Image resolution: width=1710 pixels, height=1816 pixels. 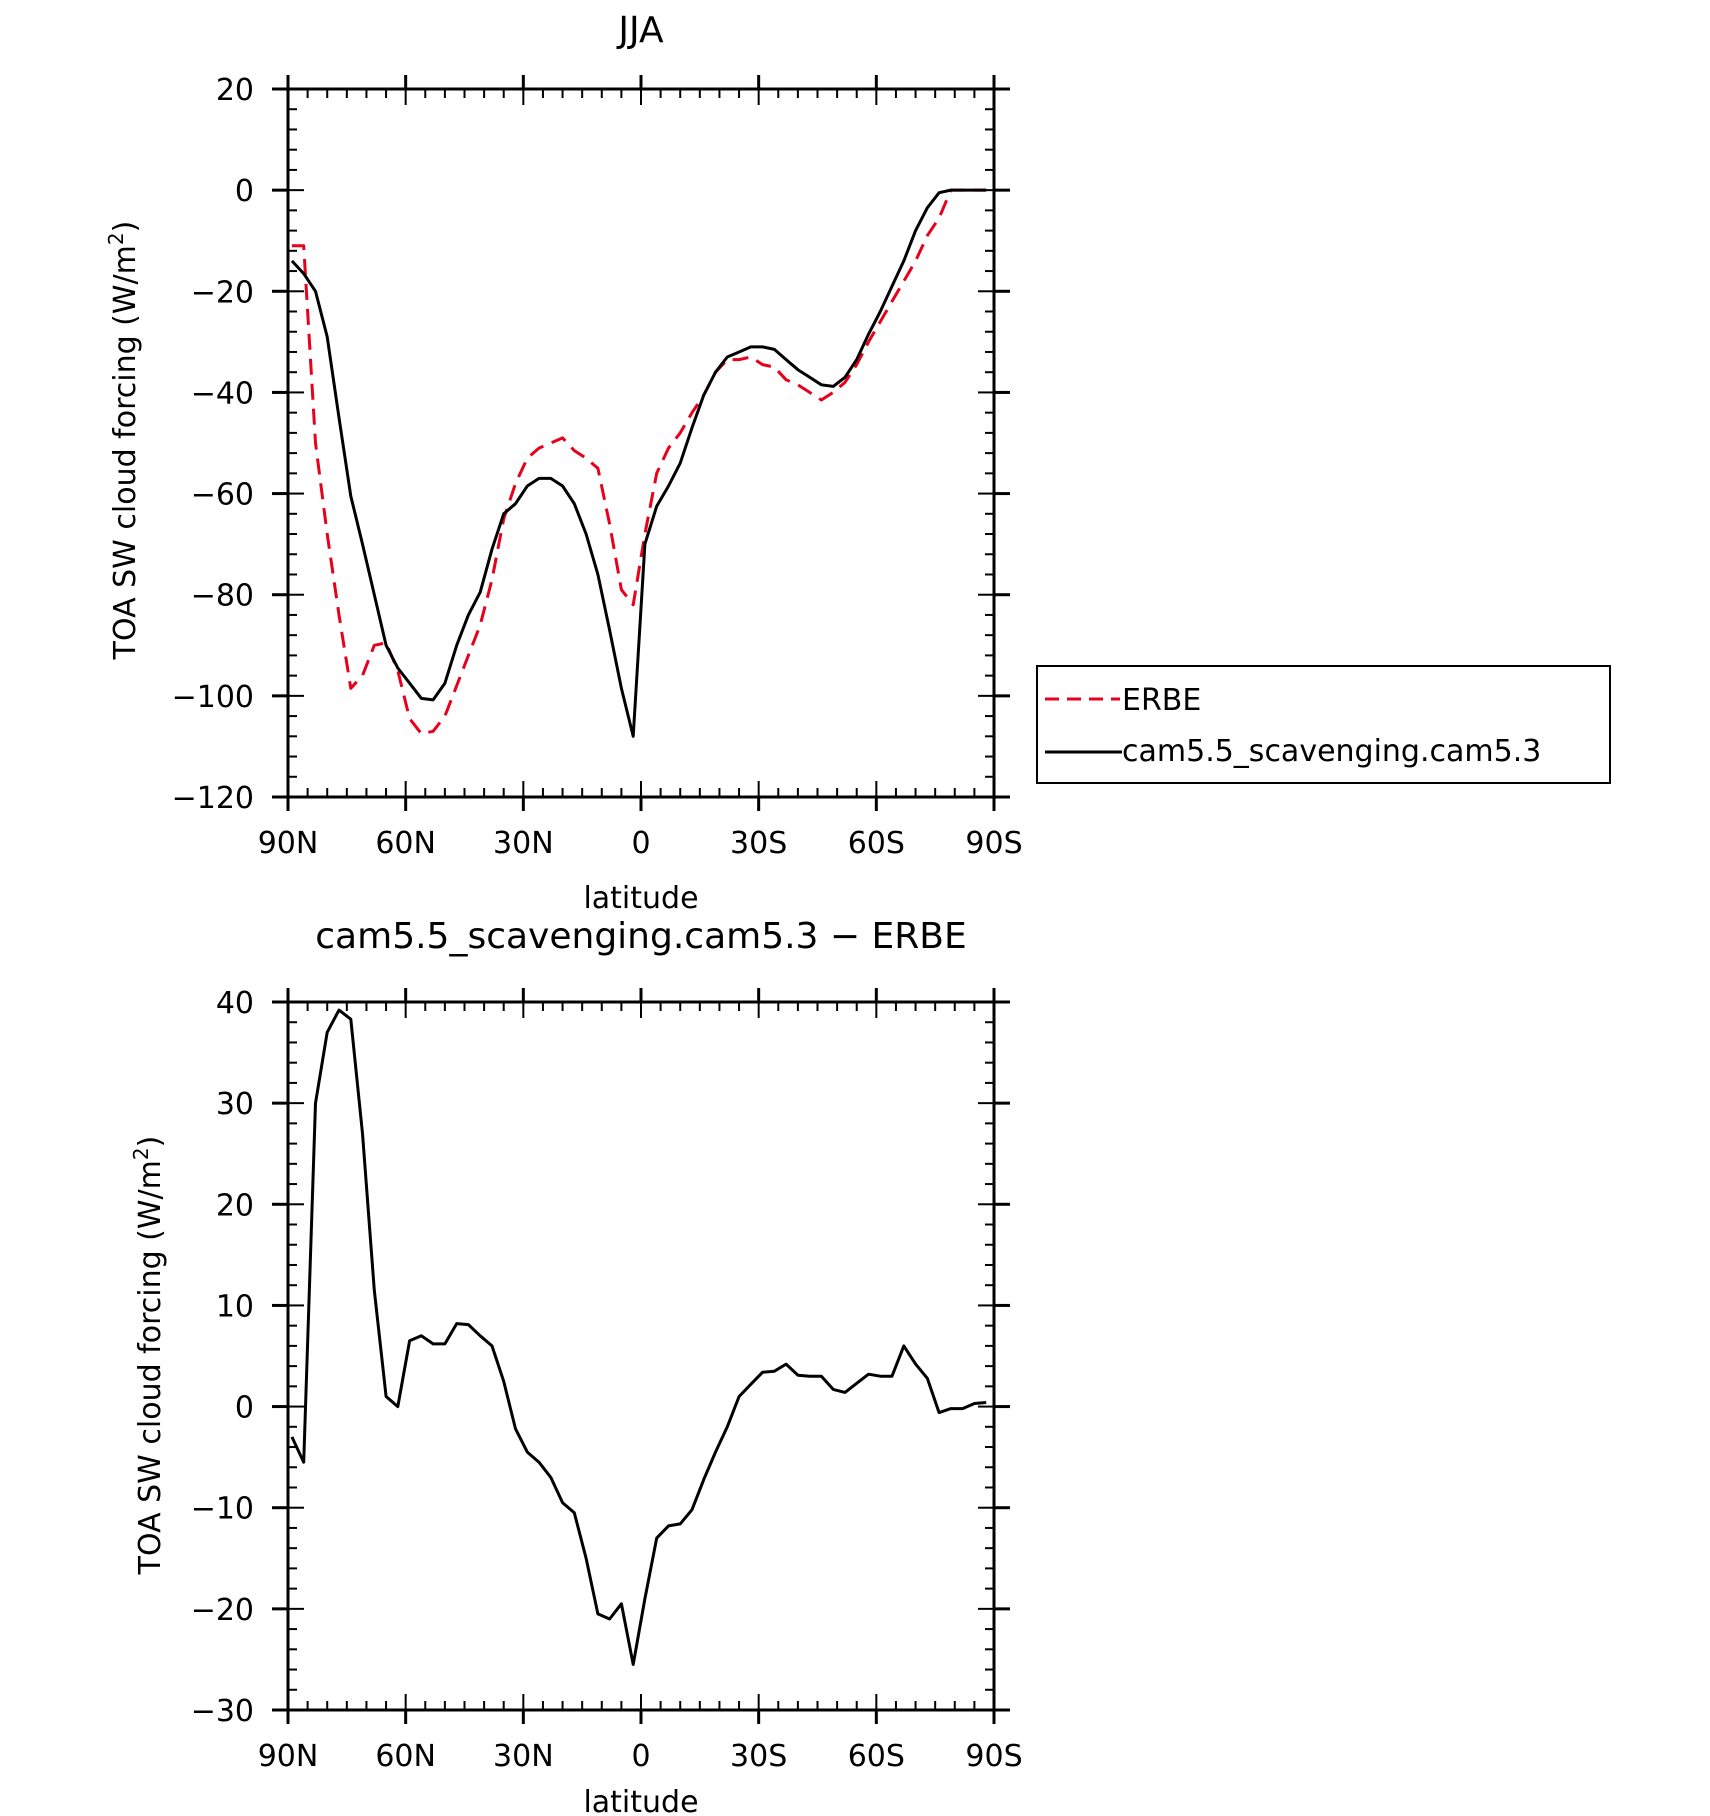 I want to click on series-line-erbe, so click(x=639, y=462).